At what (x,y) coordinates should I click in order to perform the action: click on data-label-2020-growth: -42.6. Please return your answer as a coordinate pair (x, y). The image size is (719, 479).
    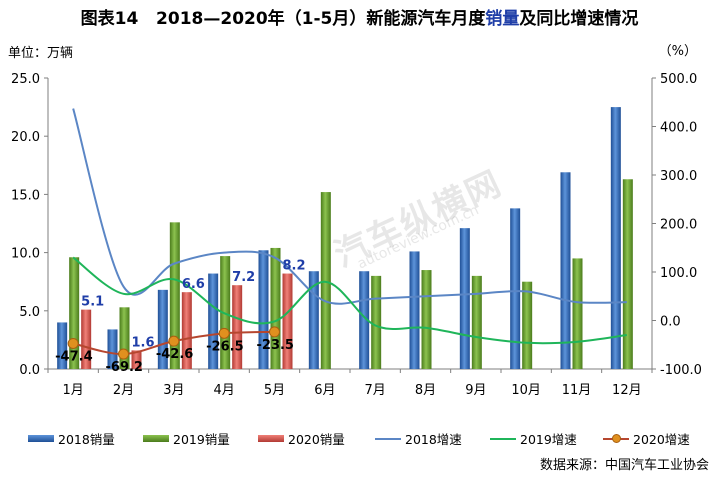
    Looking at the image, I should click on (174, 354).